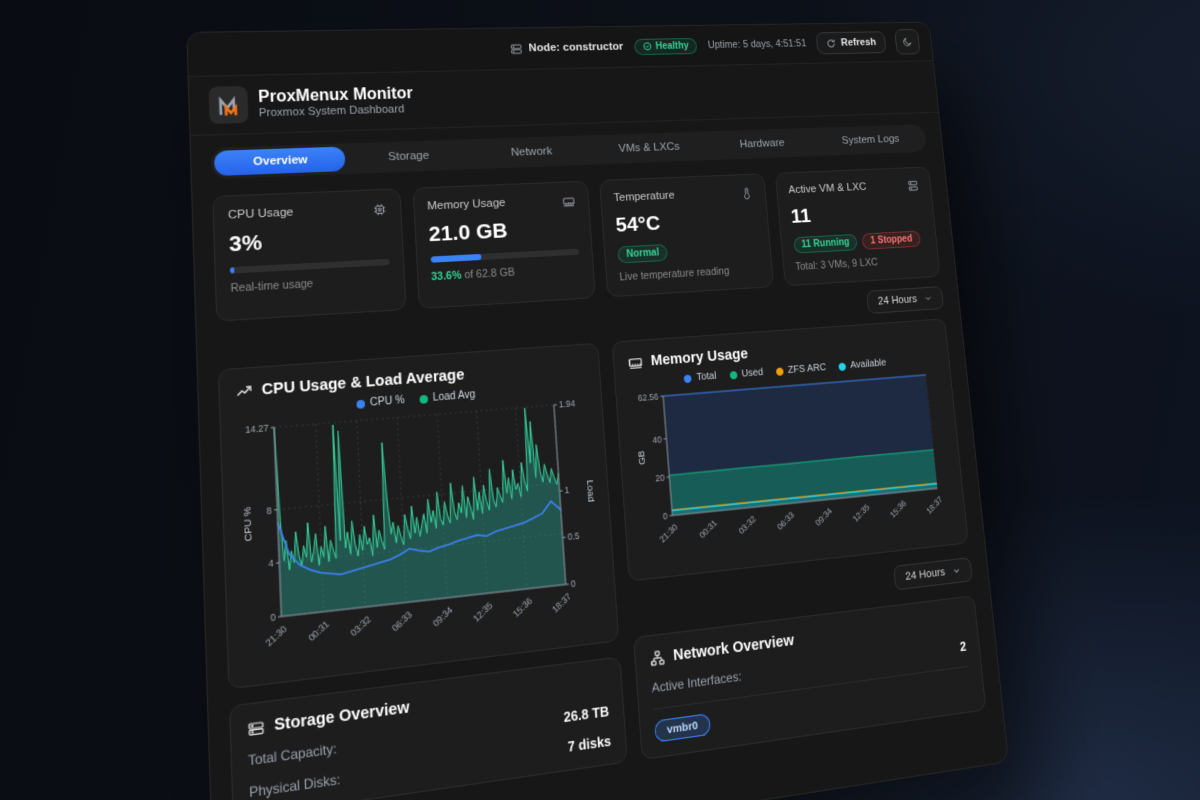 The width and height of the screenshot is (1200, 800). Describe the element at coordinates (256, 727) in the screenshot. I see `storage-icon` at that location.